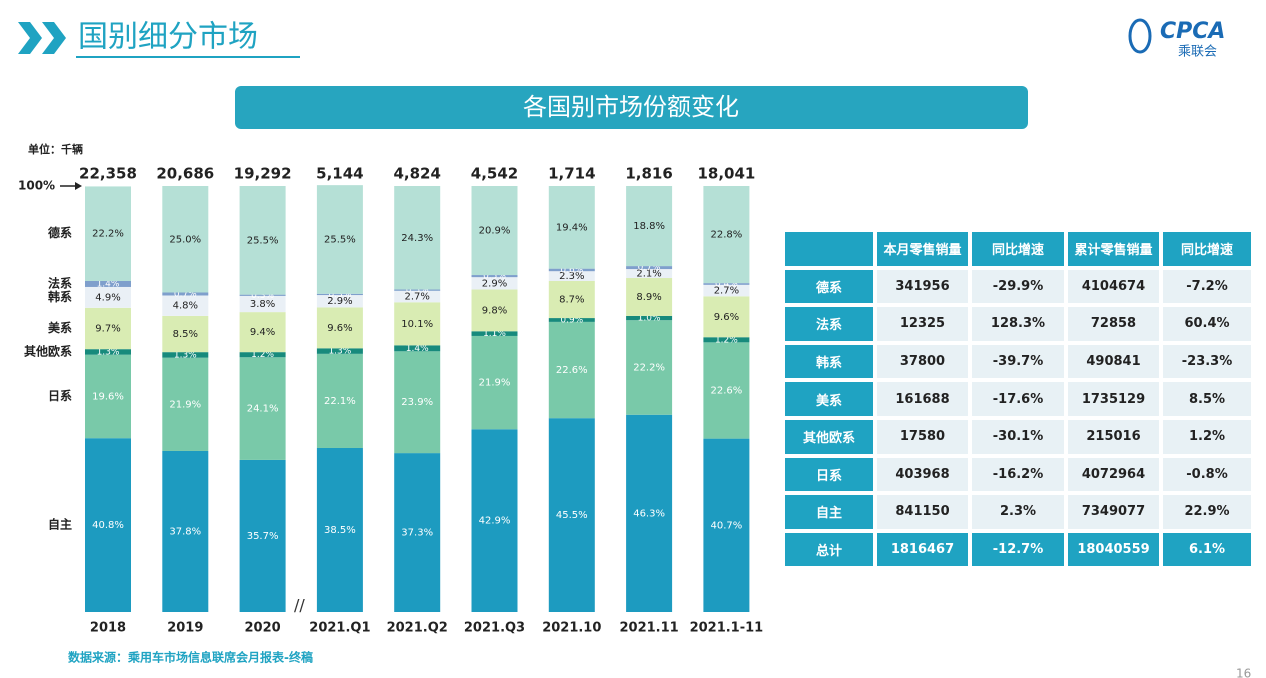  What do you see at coordinates (1197, 52) in the screenshot?
I see `logo-sub: 乘联会` at bounding box center [1197, 52].